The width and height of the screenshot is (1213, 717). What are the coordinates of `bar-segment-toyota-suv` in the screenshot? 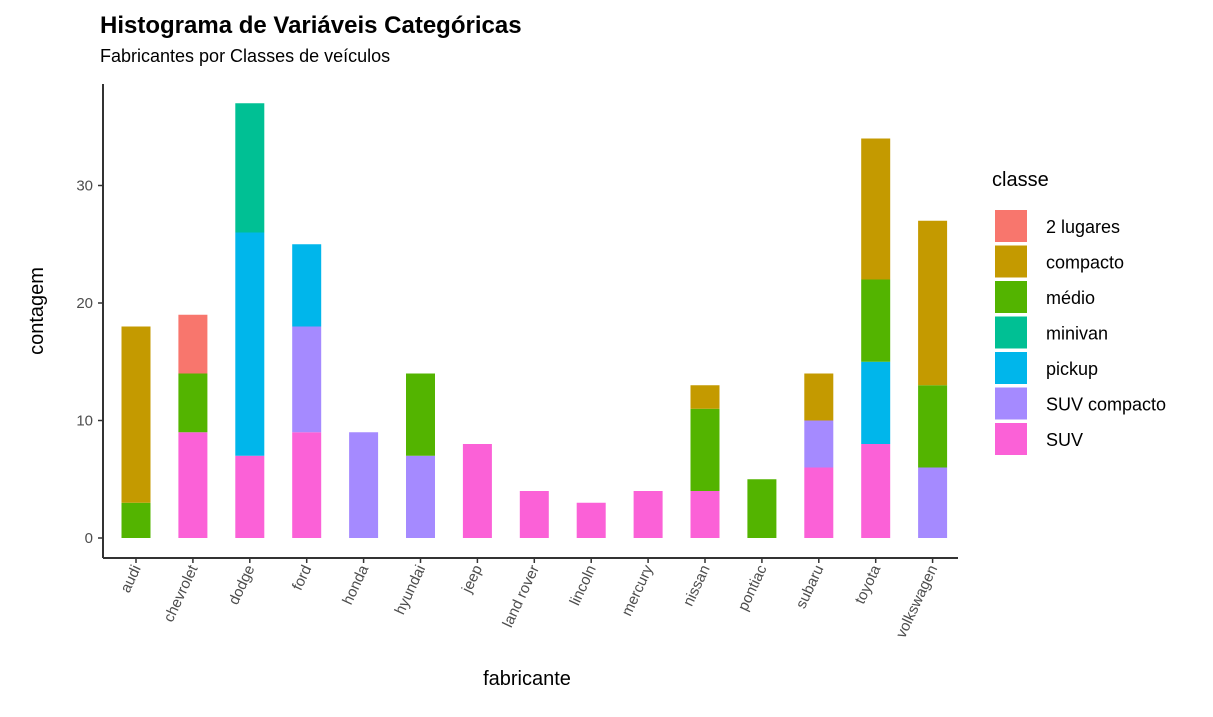 It's located at (876, 491).